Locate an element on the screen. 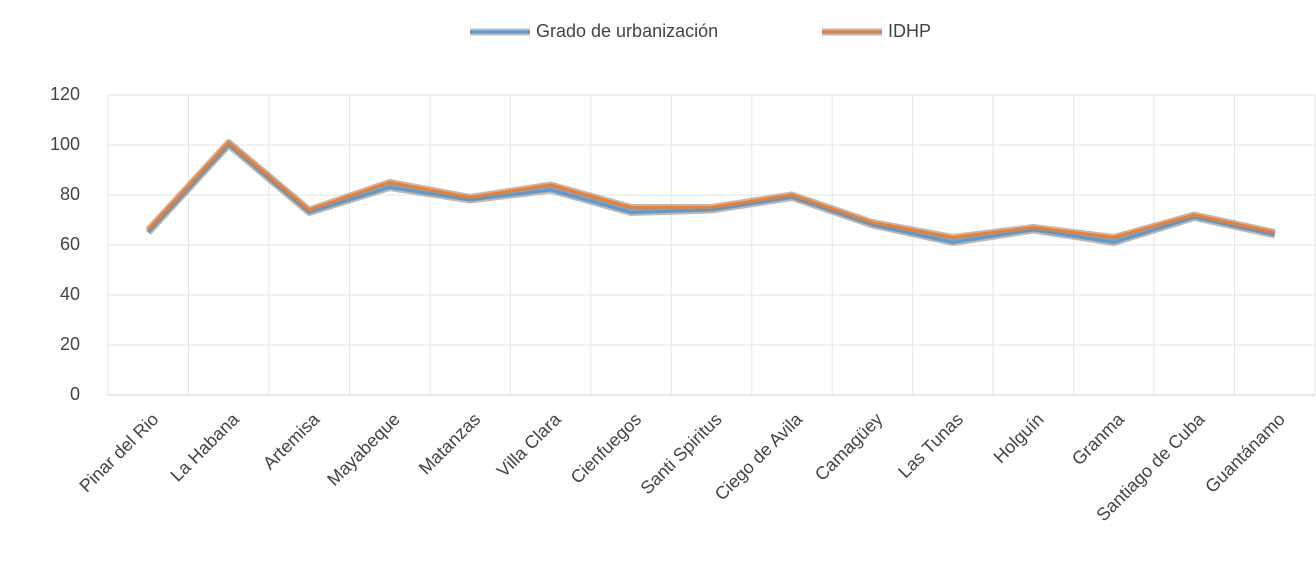 Image resolution: width=1316 pixels, height=573 pixels. x-tick-label: Ciego de Avila is located at coordinates (759, 456).